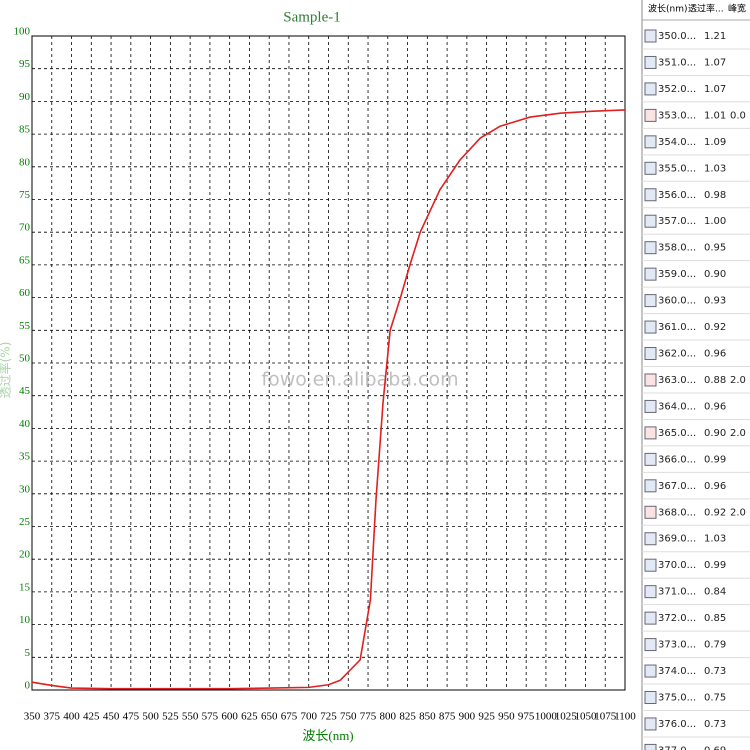 The image size is (750, 750). Describe the element at coordinates (715, 380) in the screenshot. I see `table-cell: 0.88` at that location.